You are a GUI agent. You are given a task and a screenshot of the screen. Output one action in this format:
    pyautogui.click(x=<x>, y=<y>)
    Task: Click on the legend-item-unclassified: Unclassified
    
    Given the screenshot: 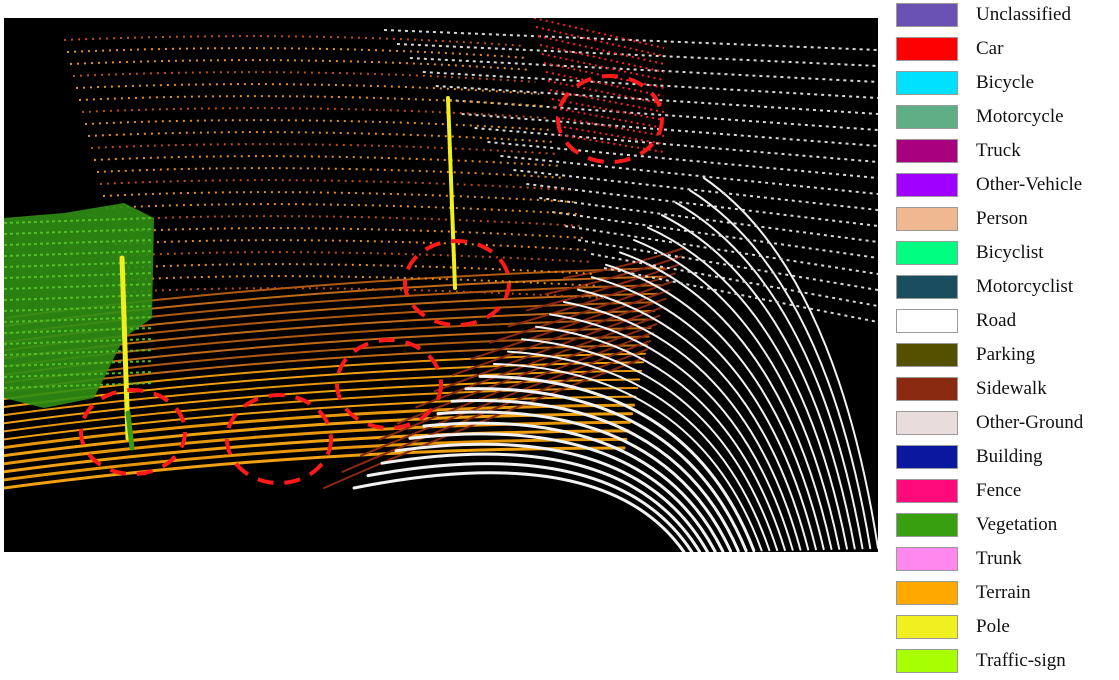 What is the action you would take?
    pyautogui.click(x=1006, y=17)
    